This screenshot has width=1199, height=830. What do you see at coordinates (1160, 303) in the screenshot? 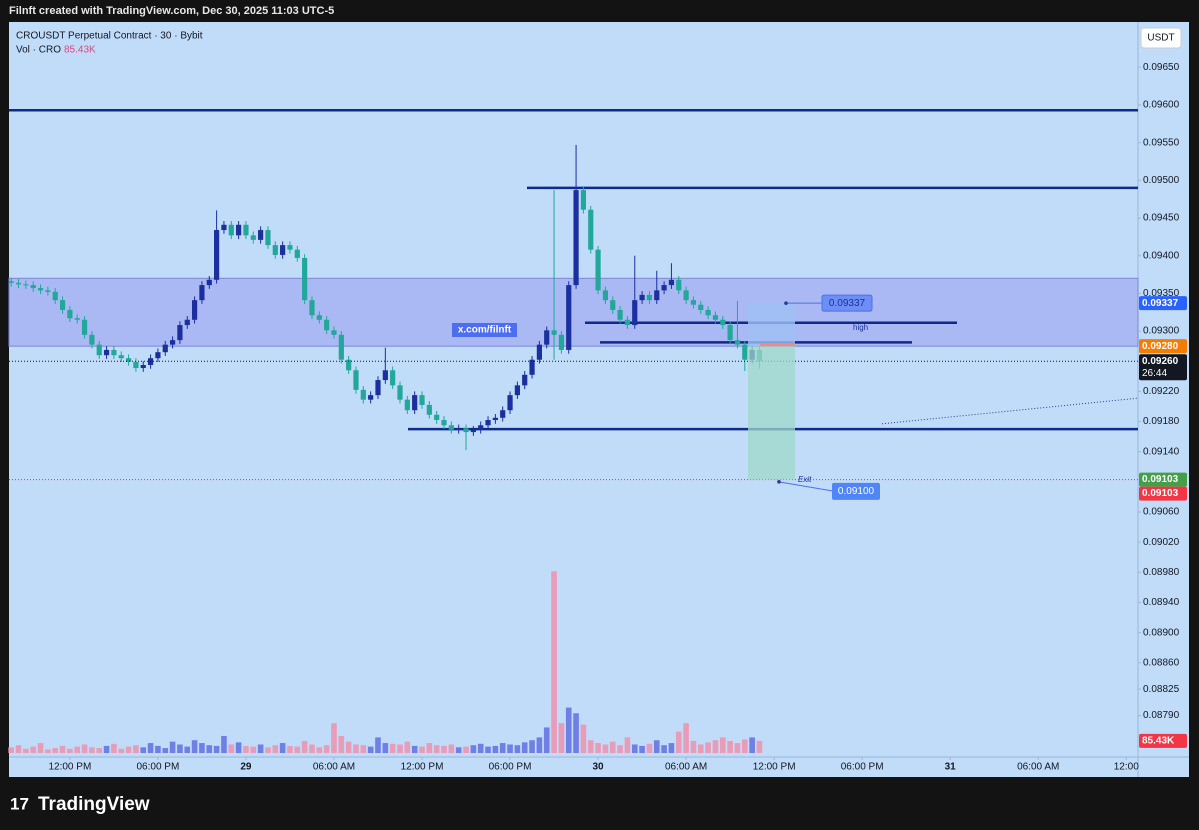
I see `price-tag-label: 0.09337` at bounding box center [1160, 303].